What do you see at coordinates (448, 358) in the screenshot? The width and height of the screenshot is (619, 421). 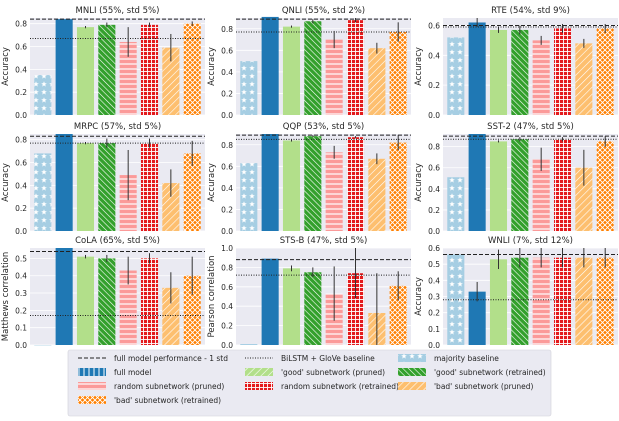 I see `legend-item-majority: majority baseline` at bounding box center [448, 358].